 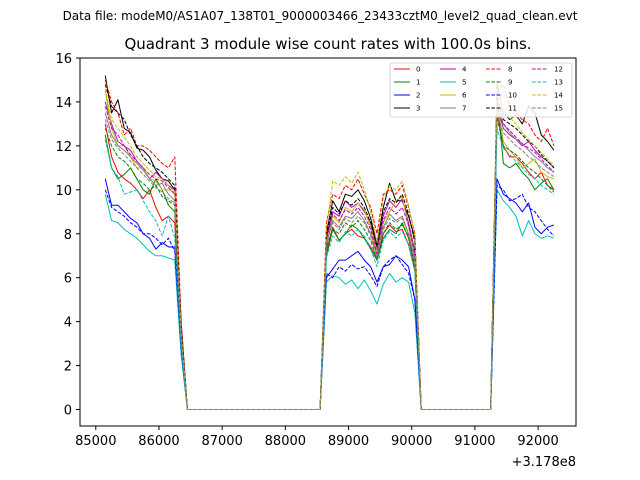 What do you see at coordinates (68, 367) in the screenshot?
I see `y-tick-label: 2` at bounding box center [68, 367].